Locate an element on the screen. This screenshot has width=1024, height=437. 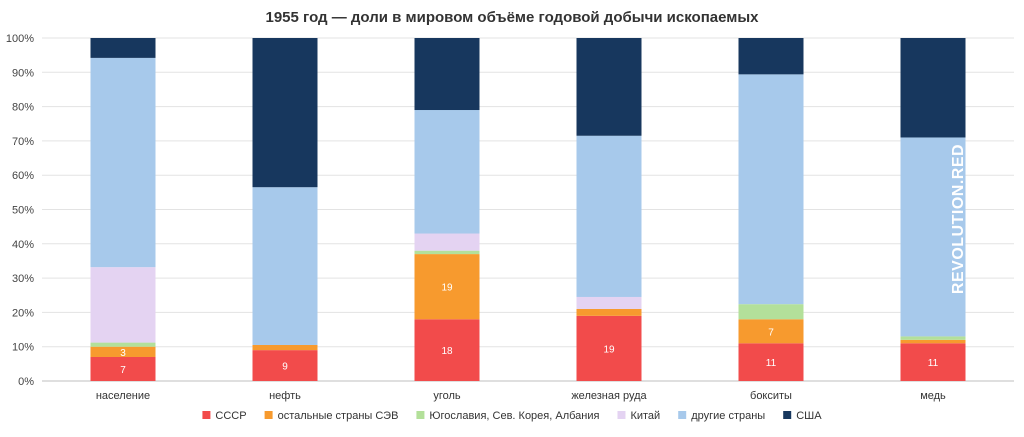
legend-label: Югославия, Сев. Корея, Албания is located at coordinates (514, 416).